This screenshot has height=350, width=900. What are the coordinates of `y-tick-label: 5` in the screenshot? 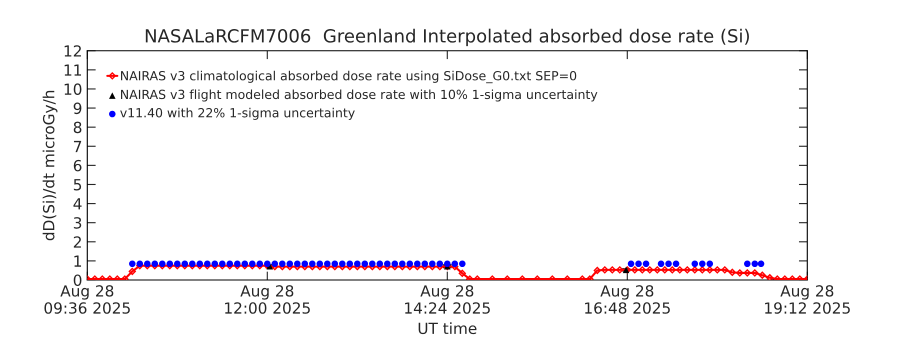 It's located at (78, 184).